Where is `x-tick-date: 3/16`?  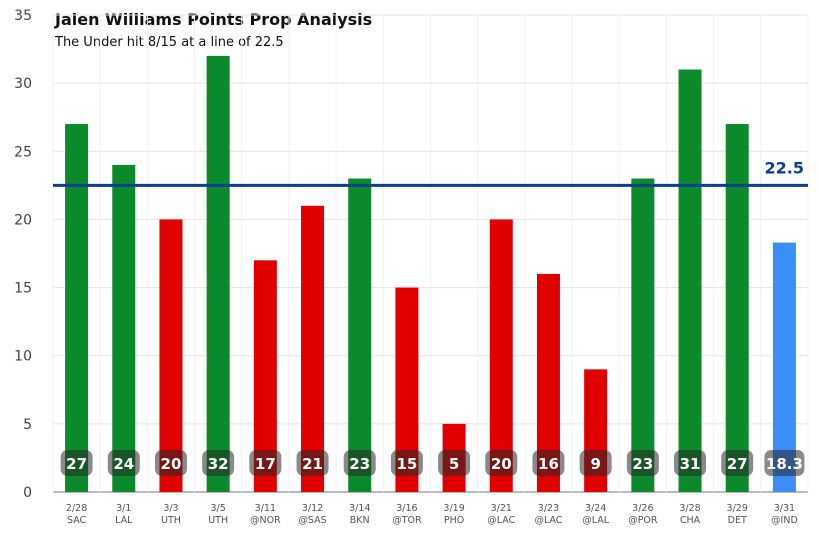
x-tick-date: 3/16 is located at coordinates (406, 508).